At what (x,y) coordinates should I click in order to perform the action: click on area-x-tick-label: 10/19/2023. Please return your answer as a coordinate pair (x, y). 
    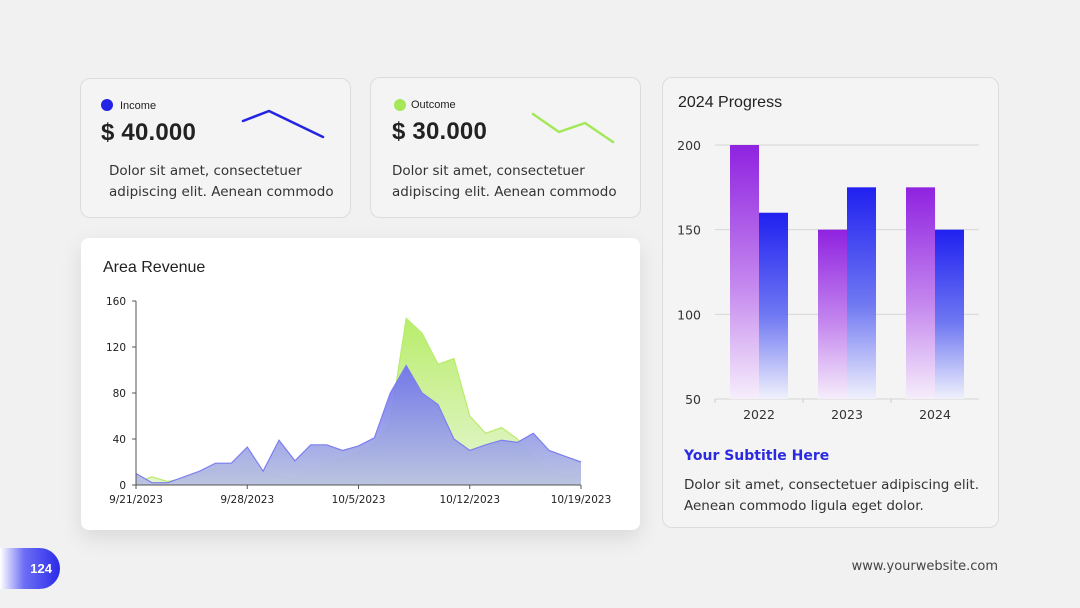
    Looking at the image, I should click on (581, 500).